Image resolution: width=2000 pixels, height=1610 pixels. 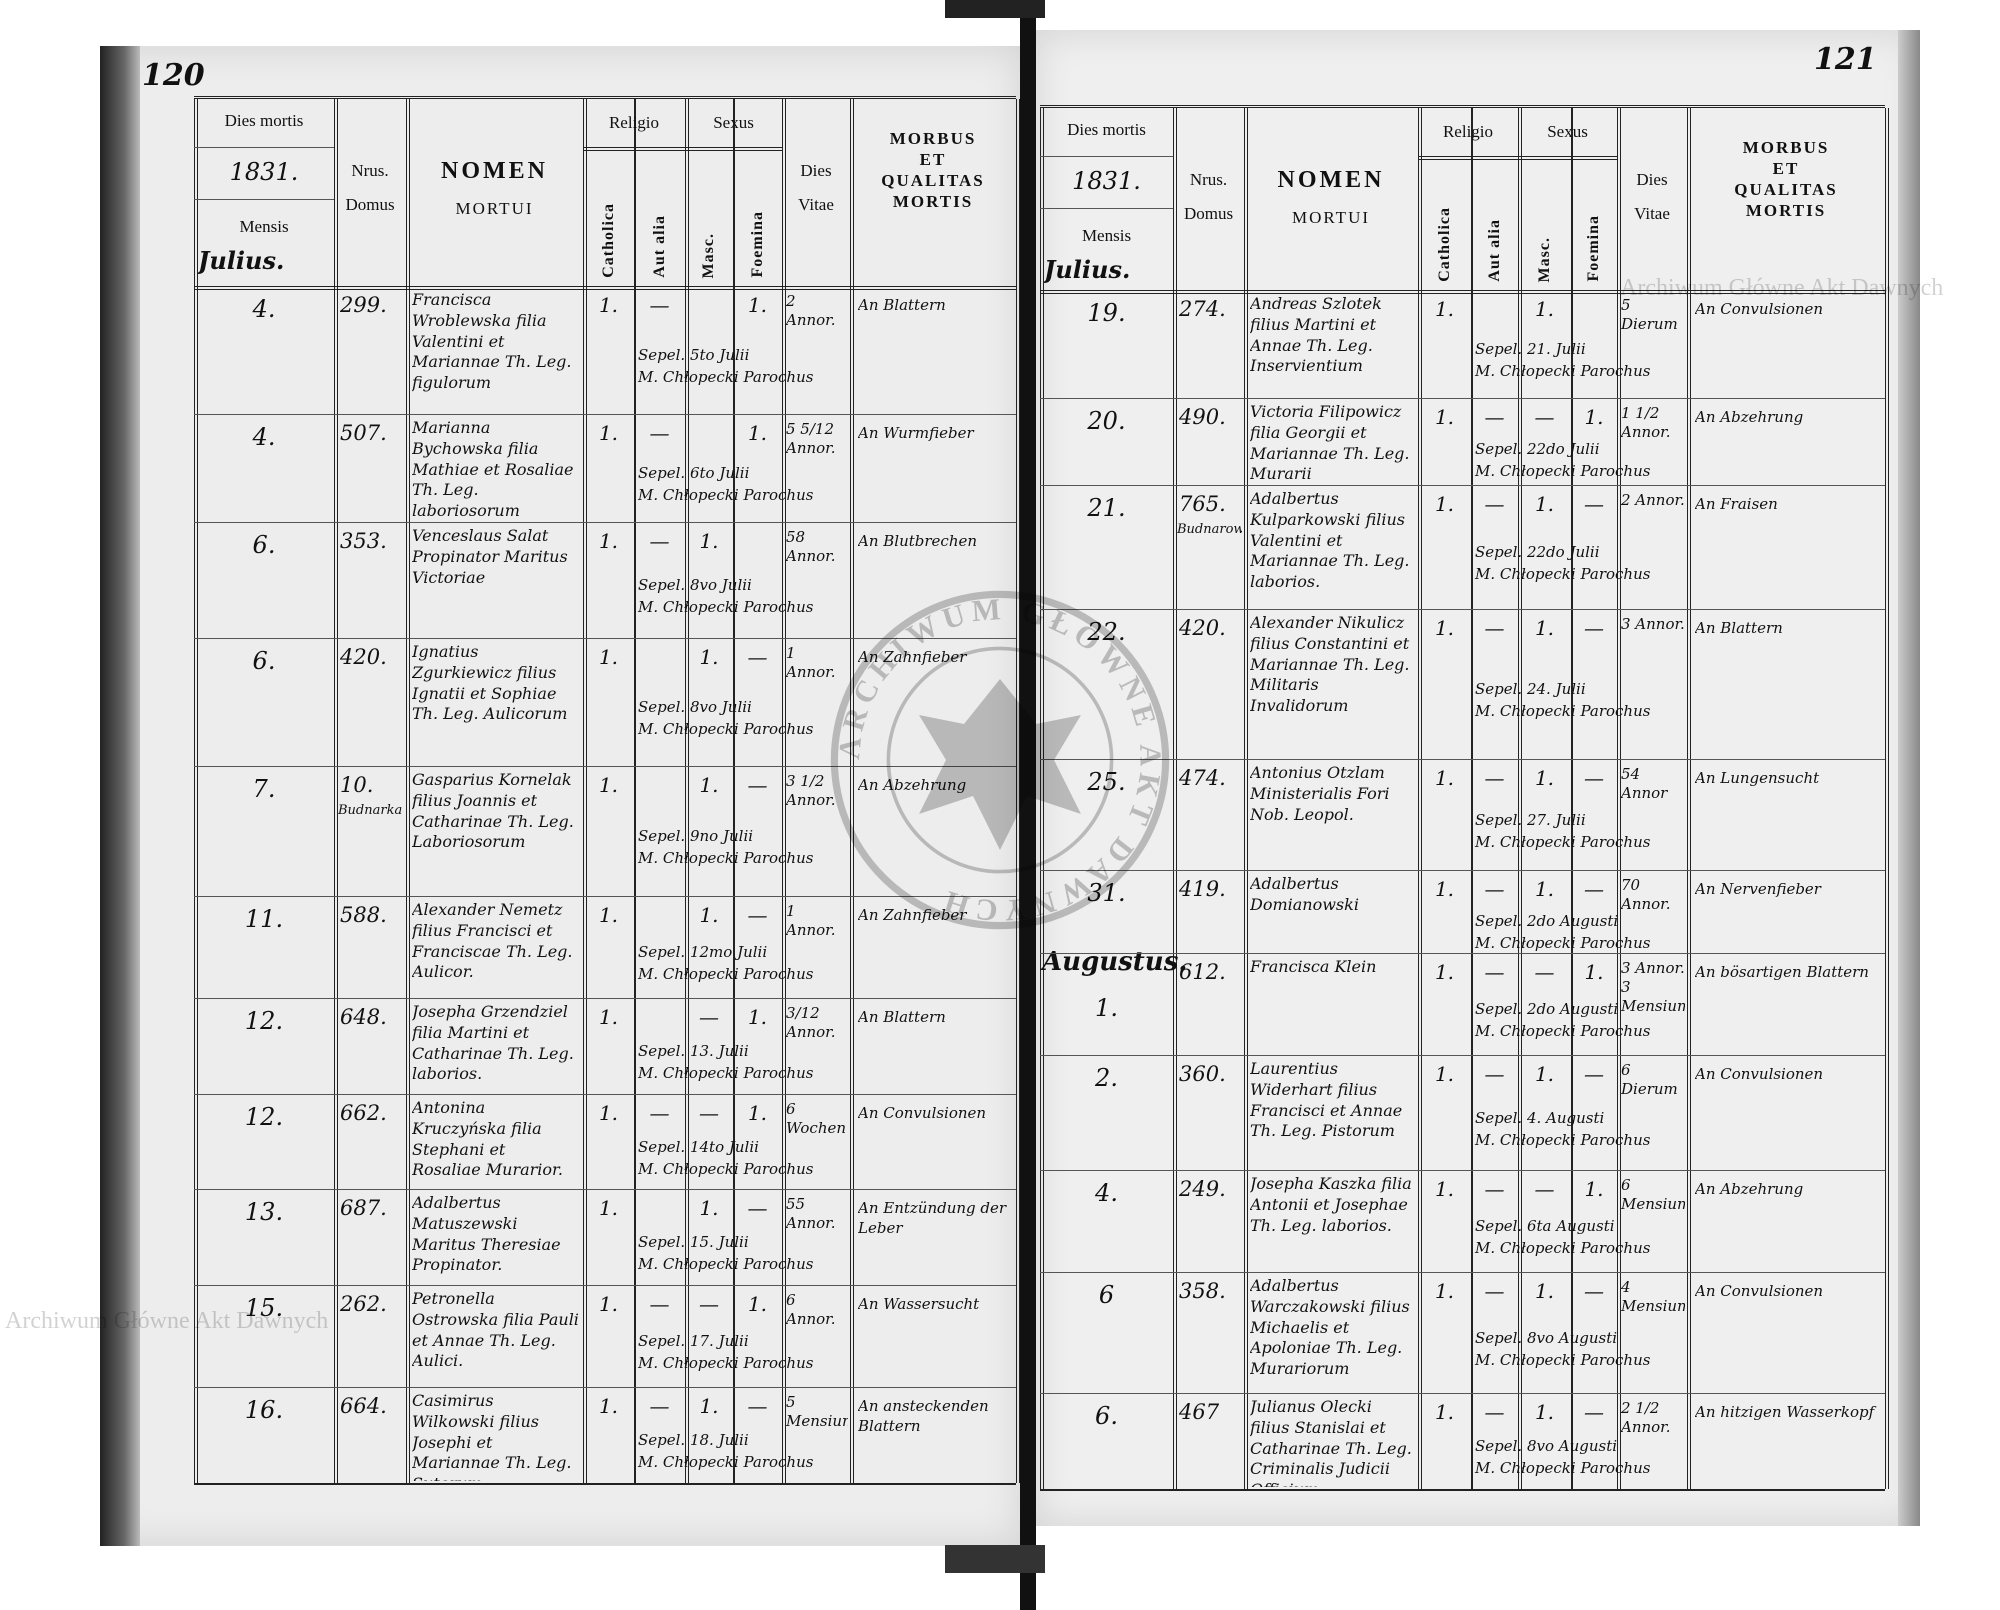 I want to click on house-number: 249., so click(x=1202, y=1189).